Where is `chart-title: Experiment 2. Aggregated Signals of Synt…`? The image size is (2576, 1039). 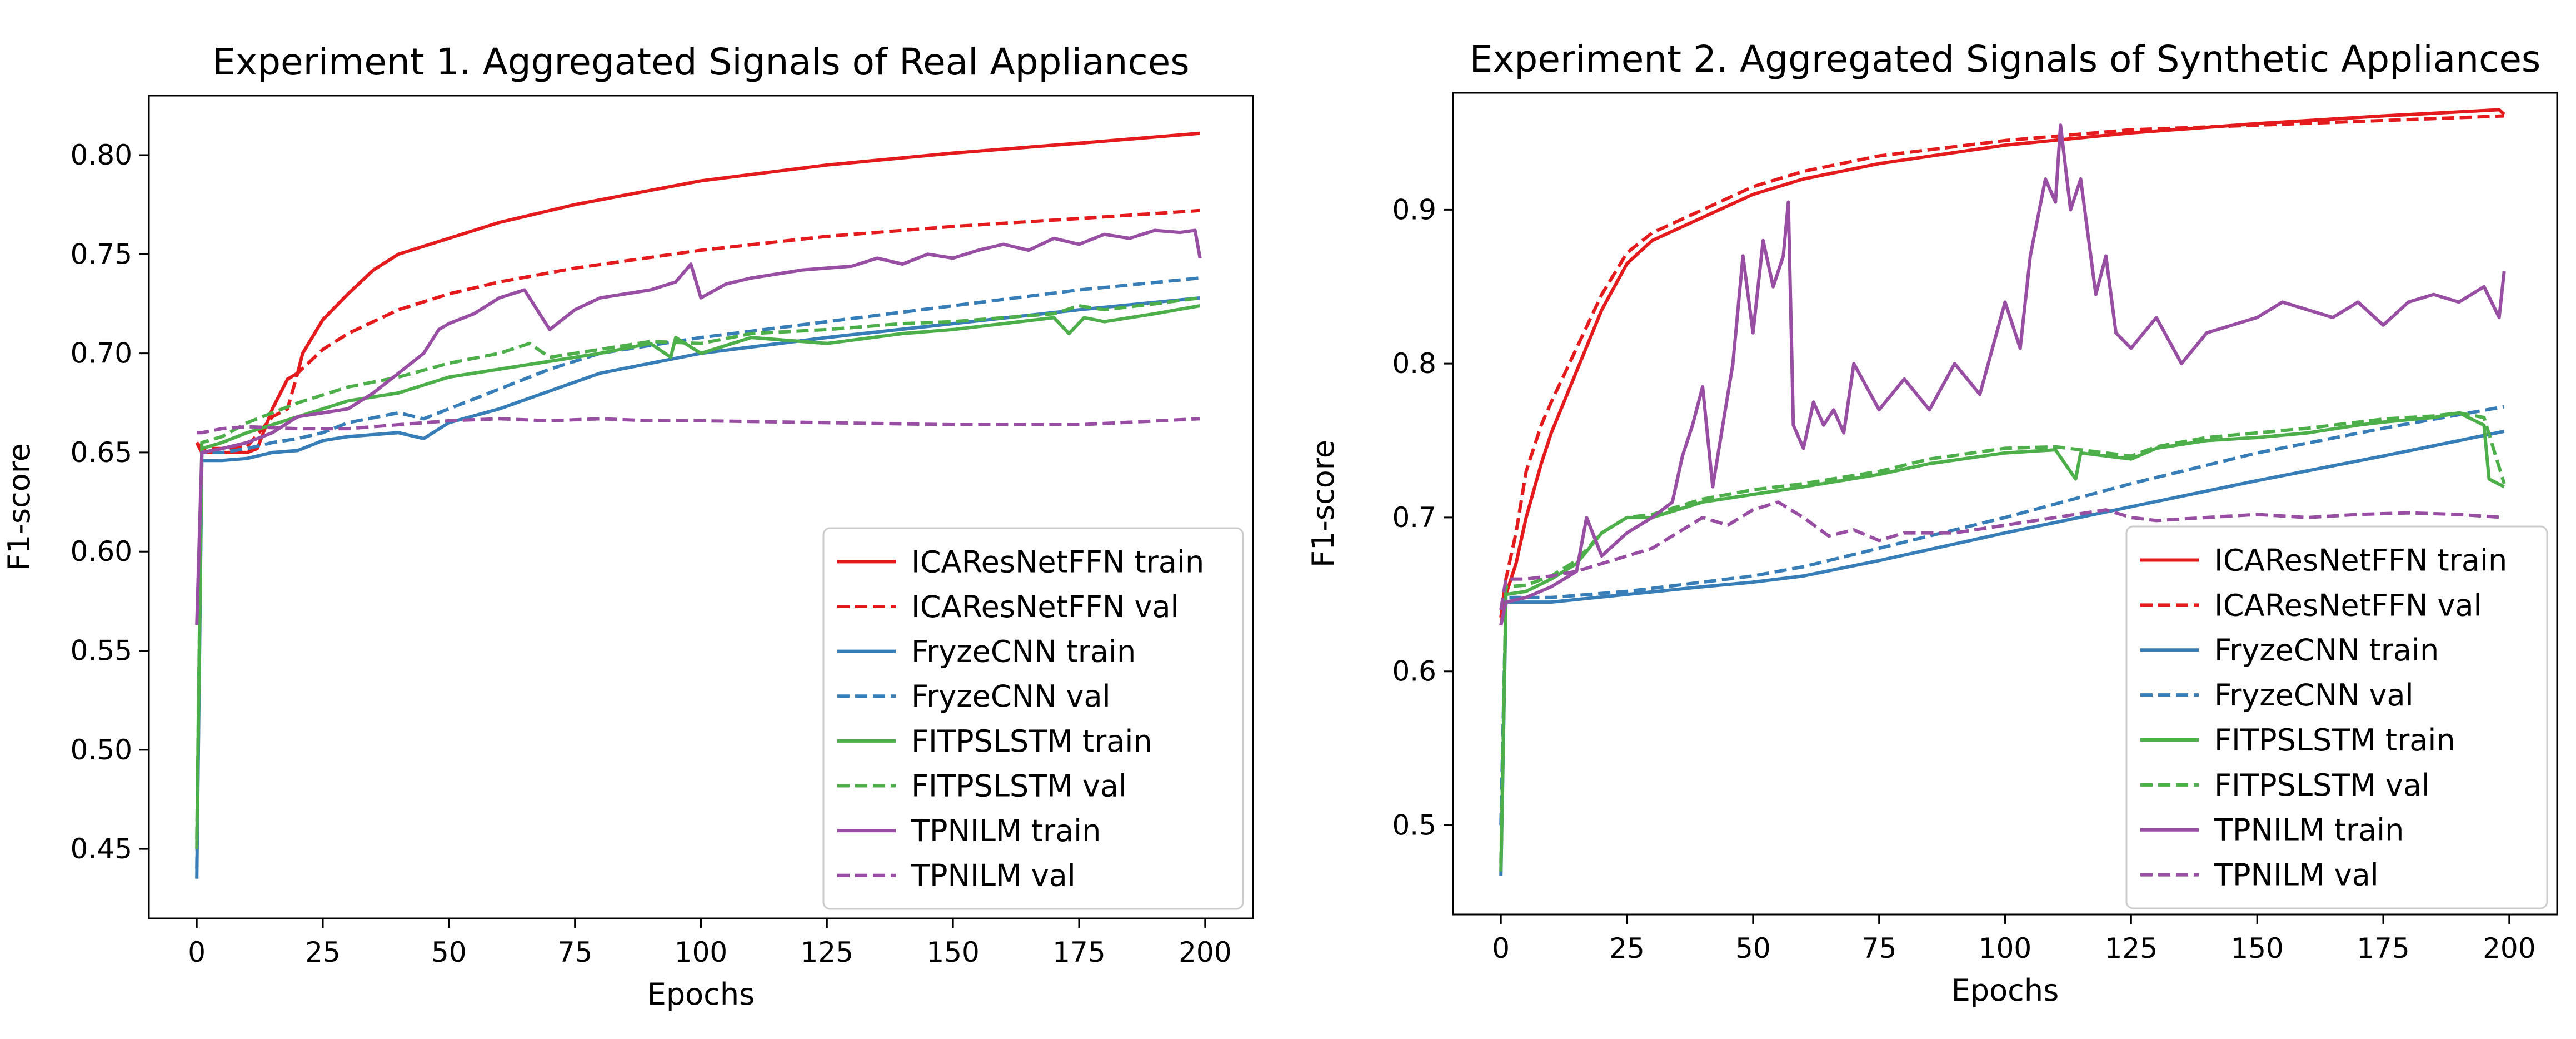 chart-title: Experiment 2. Aggregated Signals of Synt… is located at coordinates (2005, 59).